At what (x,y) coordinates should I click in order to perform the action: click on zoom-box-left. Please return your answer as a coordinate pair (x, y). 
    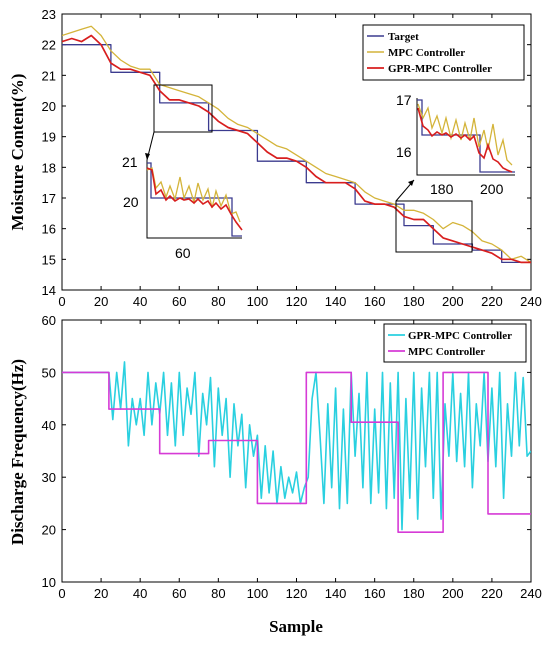
    Looking at the image, I should click on (183, 108).